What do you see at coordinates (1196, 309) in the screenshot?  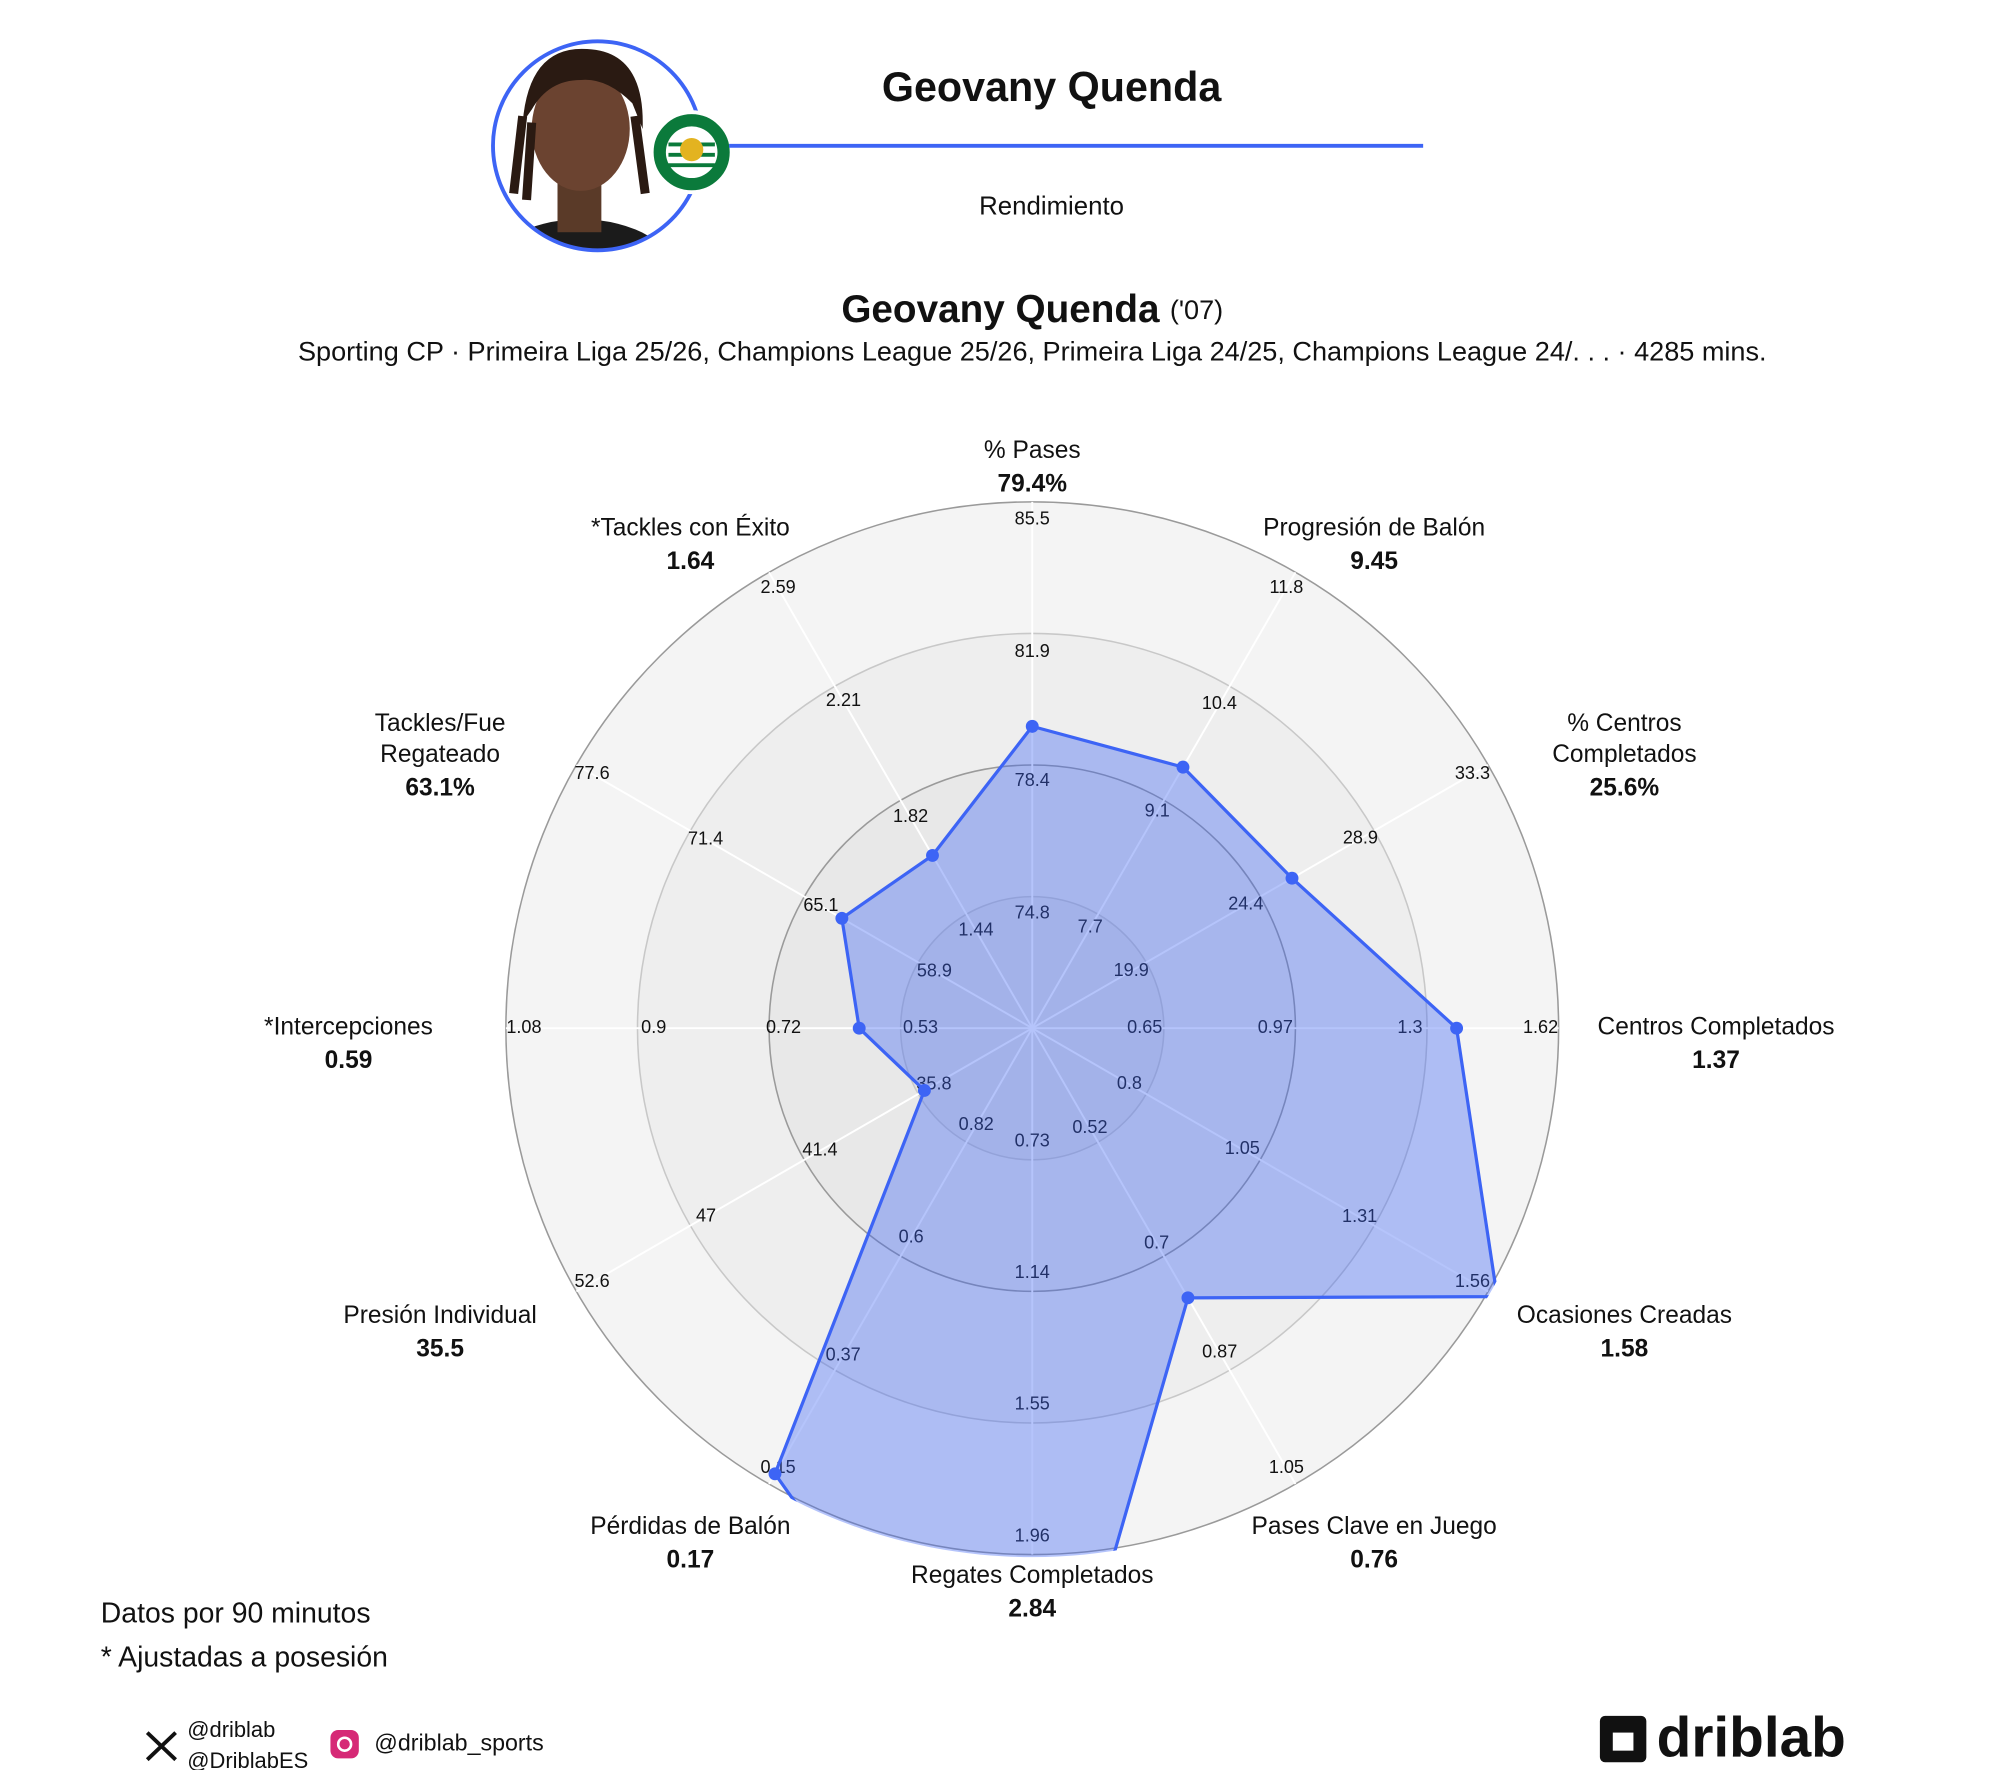 I see `chart-title-note: ('07)` at bounding box center [1196, 309].